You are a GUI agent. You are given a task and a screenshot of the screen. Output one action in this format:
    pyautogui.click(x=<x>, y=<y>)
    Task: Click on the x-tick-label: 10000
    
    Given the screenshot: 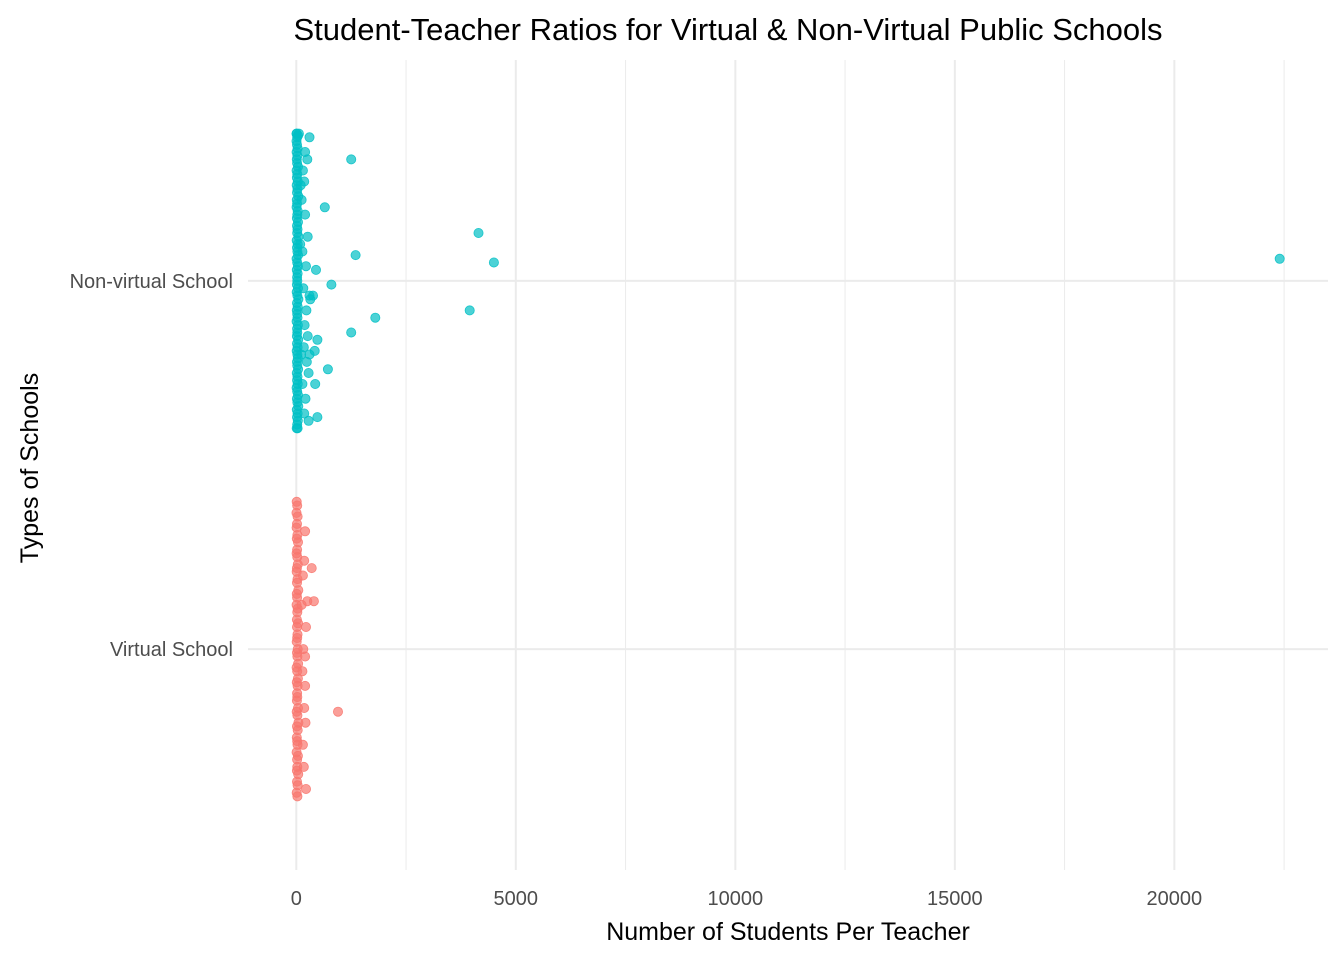 What is the action you would take?
    pyautogui.click(x=736, y=899)
    